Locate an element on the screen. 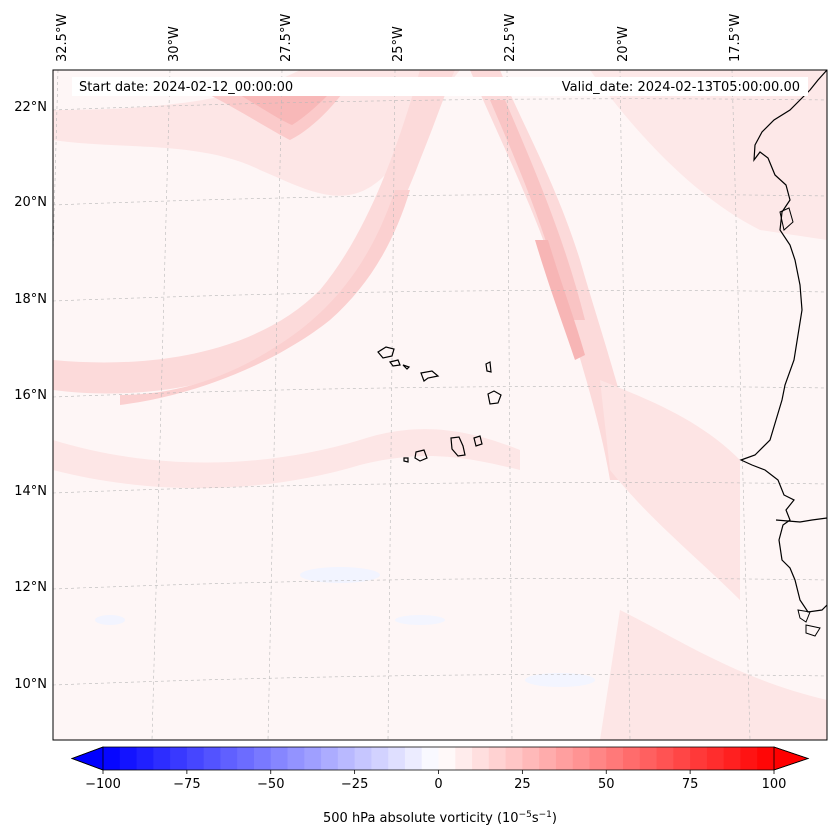 The width and height of the screenshot is (837, 839). colorbar-tick-label: −75 is located at coordinates (186, 784).